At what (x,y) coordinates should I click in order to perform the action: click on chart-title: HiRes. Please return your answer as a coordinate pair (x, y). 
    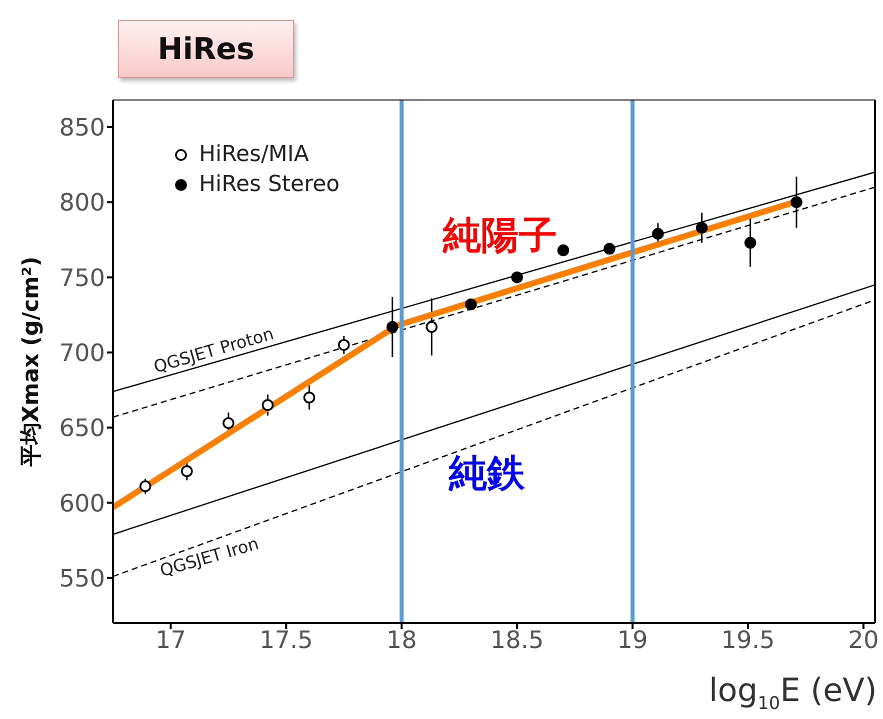
    Looking at the image, I should click on (206, 49).